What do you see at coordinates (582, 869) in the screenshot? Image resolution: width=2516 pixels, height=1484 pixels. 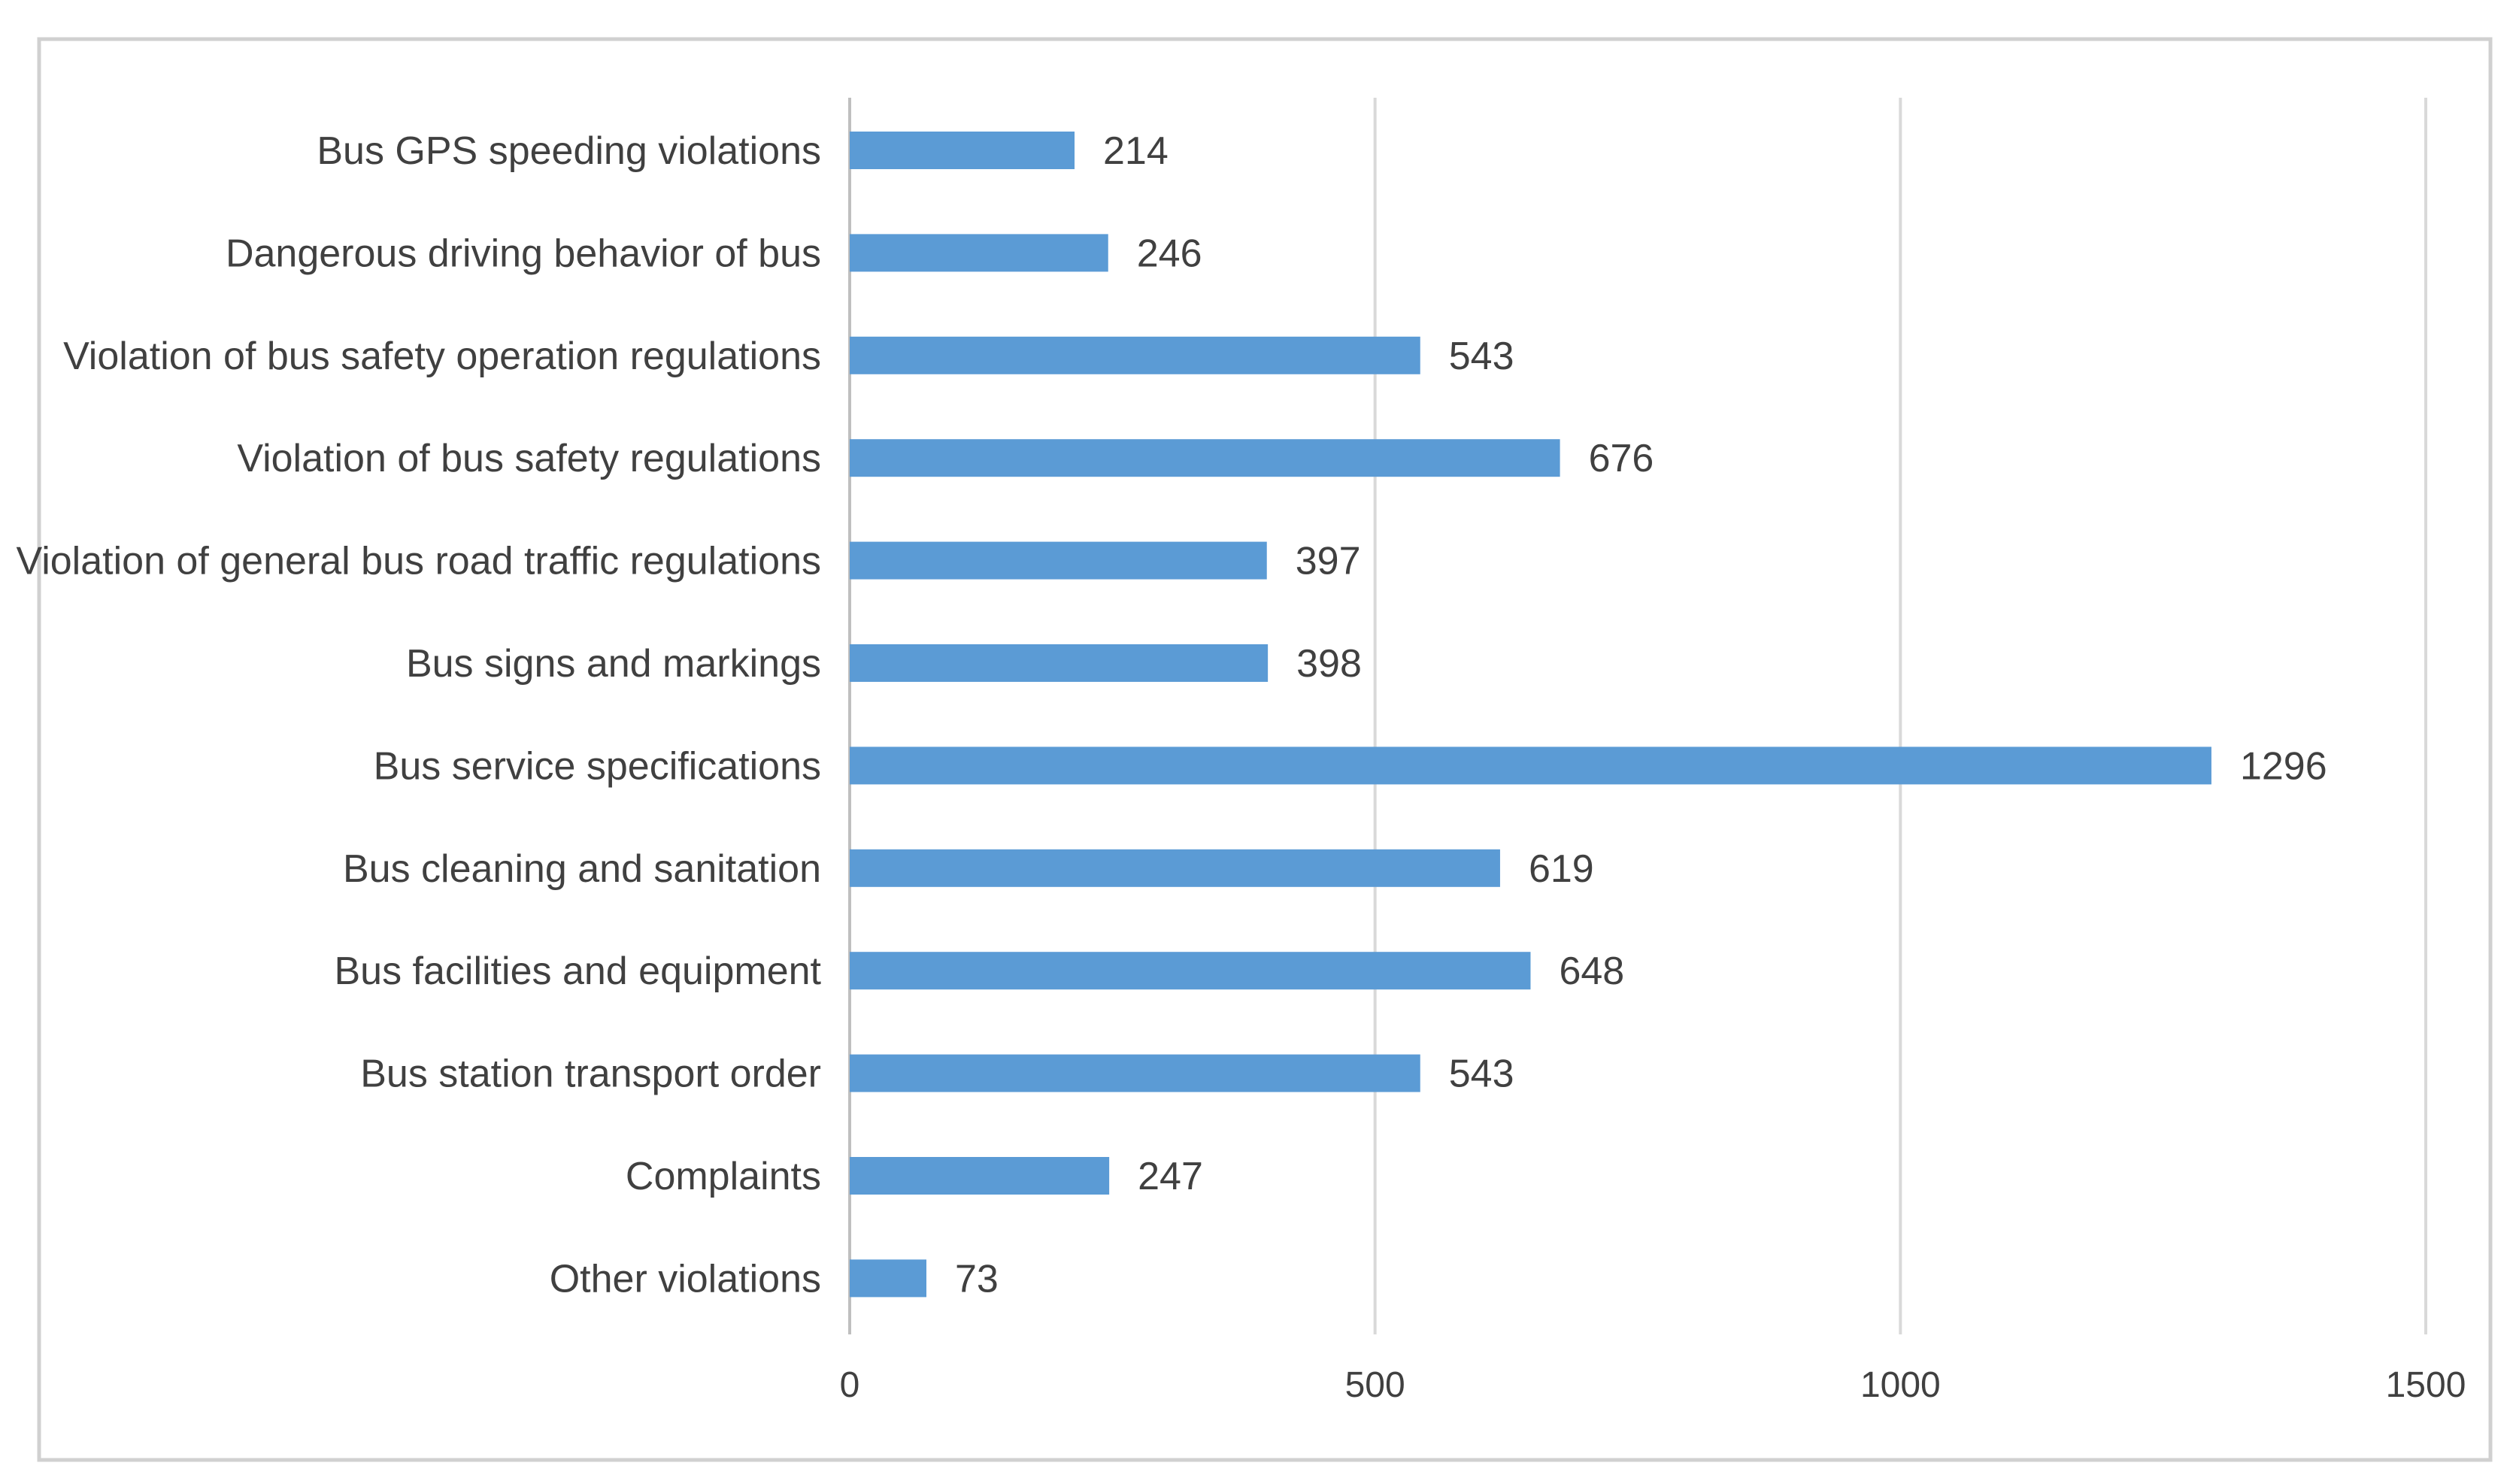 I see `category-label: Bus cleaning and sanitation` at bounding box center [582, 869].